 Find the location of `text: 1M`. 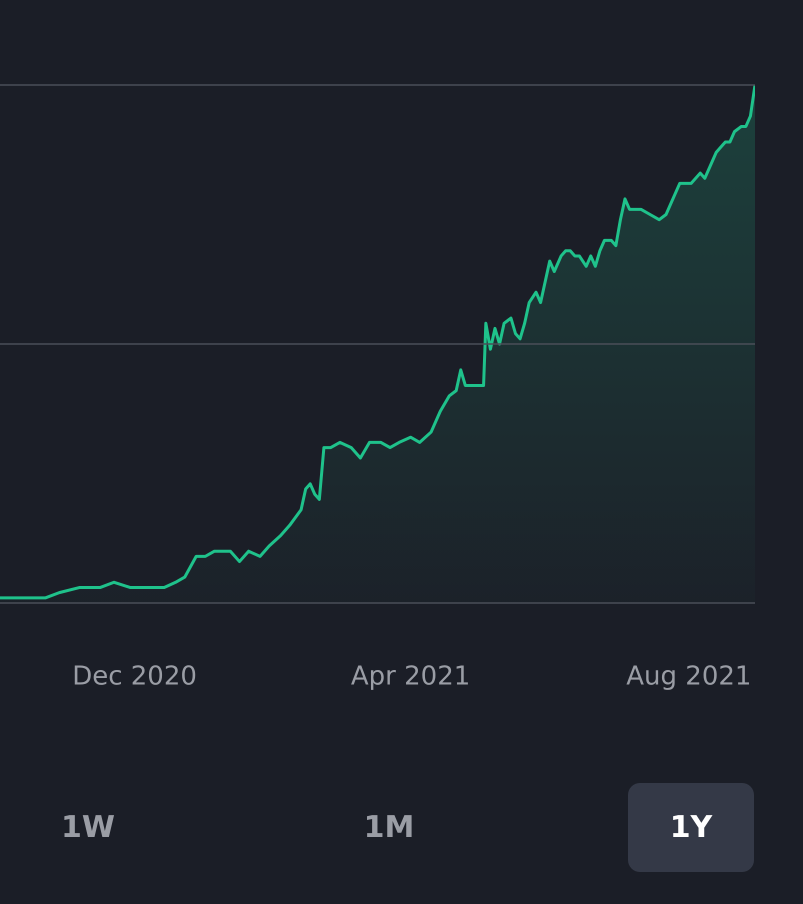

text: 1M is located at coordinates (389, 828).